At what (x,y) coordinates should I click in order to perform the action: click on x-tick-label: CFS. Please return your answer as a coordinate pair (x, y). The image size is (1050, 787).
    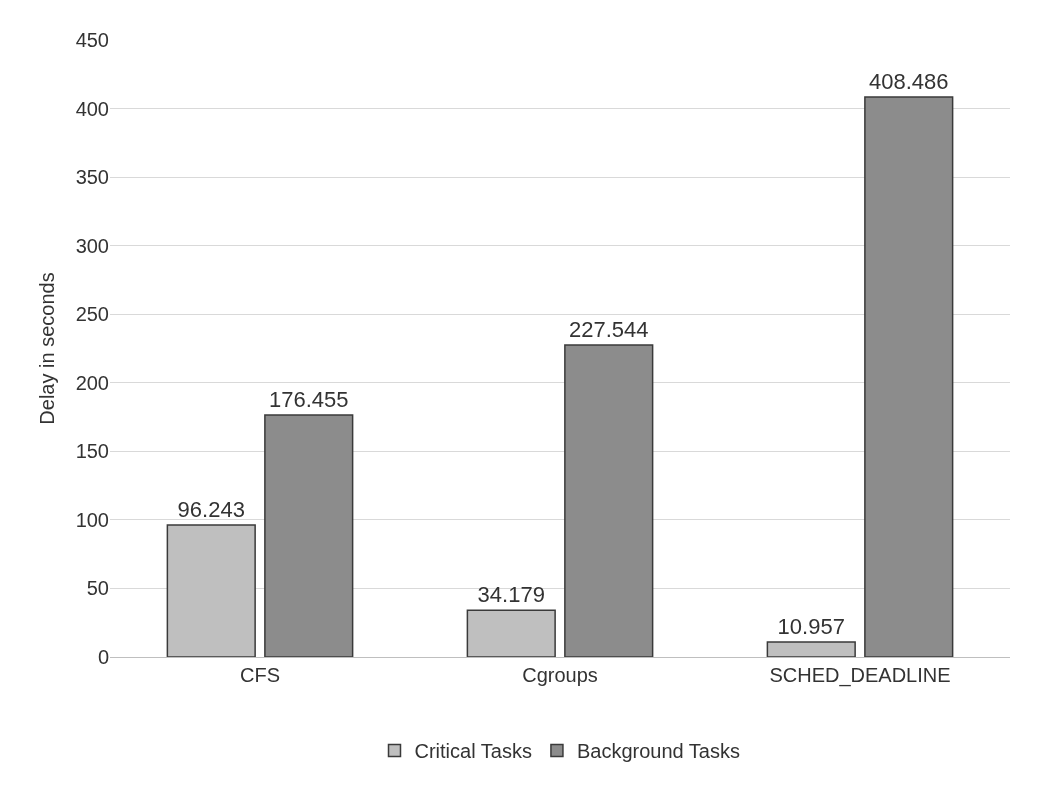
    Looking at the image, I should click on (260, 675).